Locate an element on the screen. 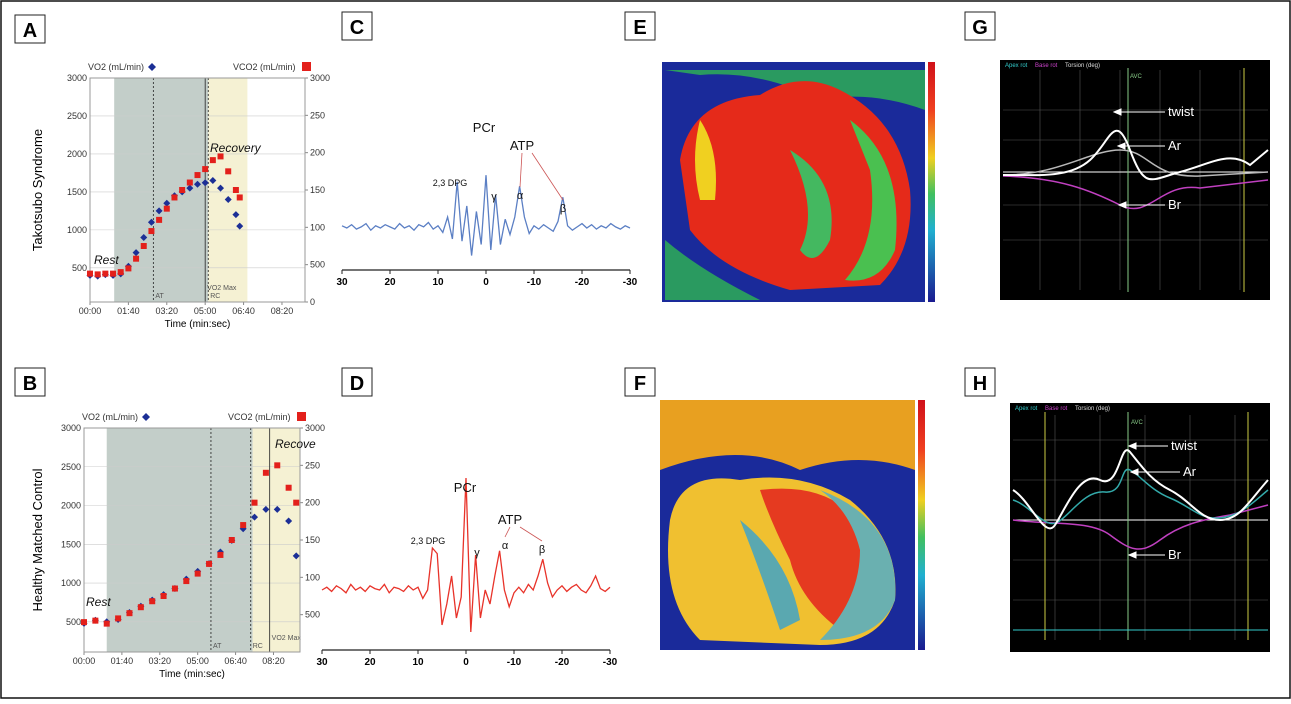 This screenshot has height=704, width=1291. peak-label: 2,3 DPG is located at coordinates (428, 541).